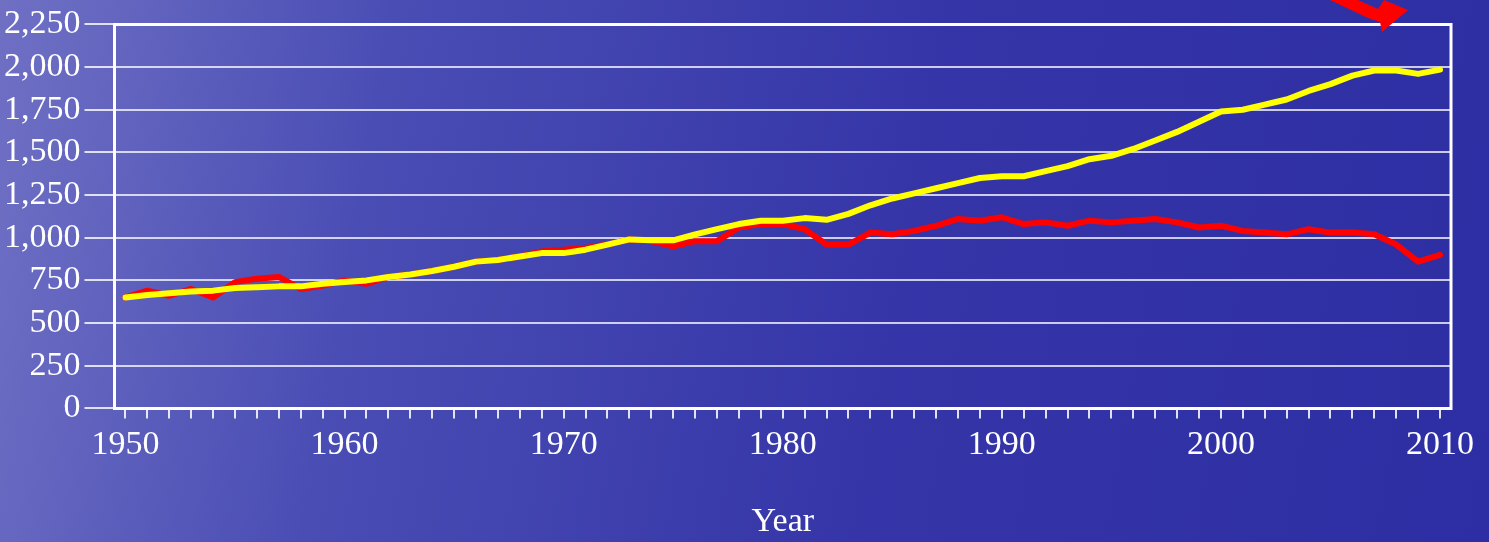 This screenshot has height=542, width=1489. Describe the element at coordinates (55, 363) in the screenshot. I see `y-tick-label: 250` at that location.